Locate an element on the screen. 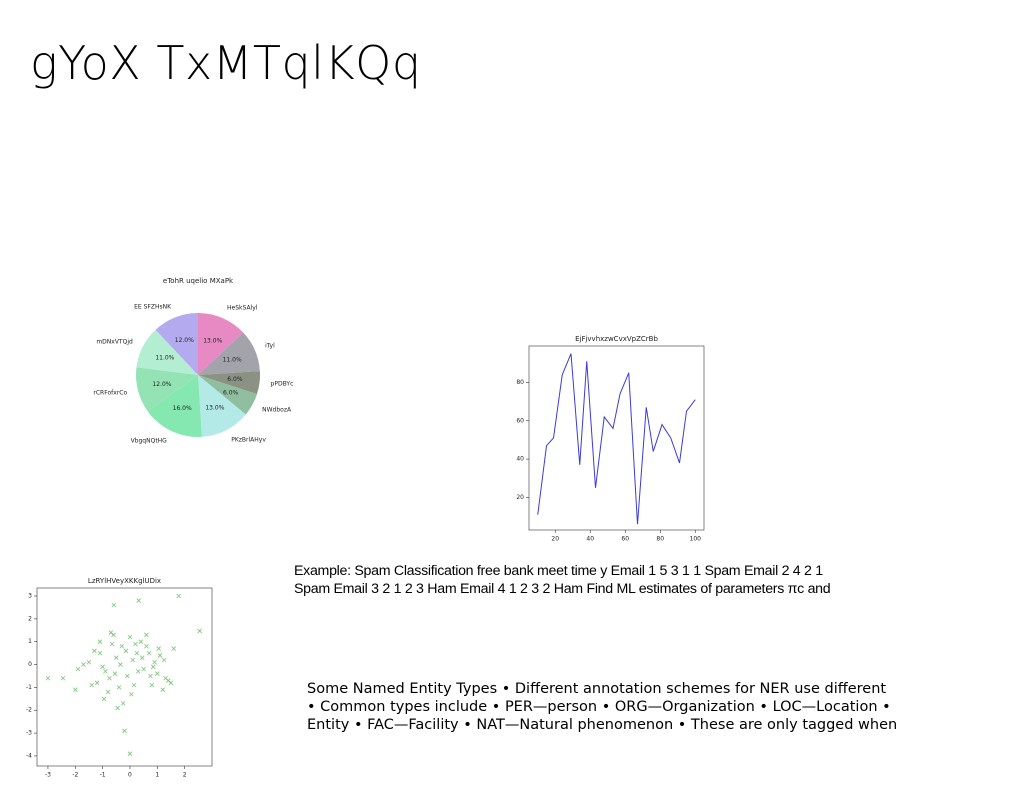  y-tick-label: 40 is located at coordinates (520, 459).